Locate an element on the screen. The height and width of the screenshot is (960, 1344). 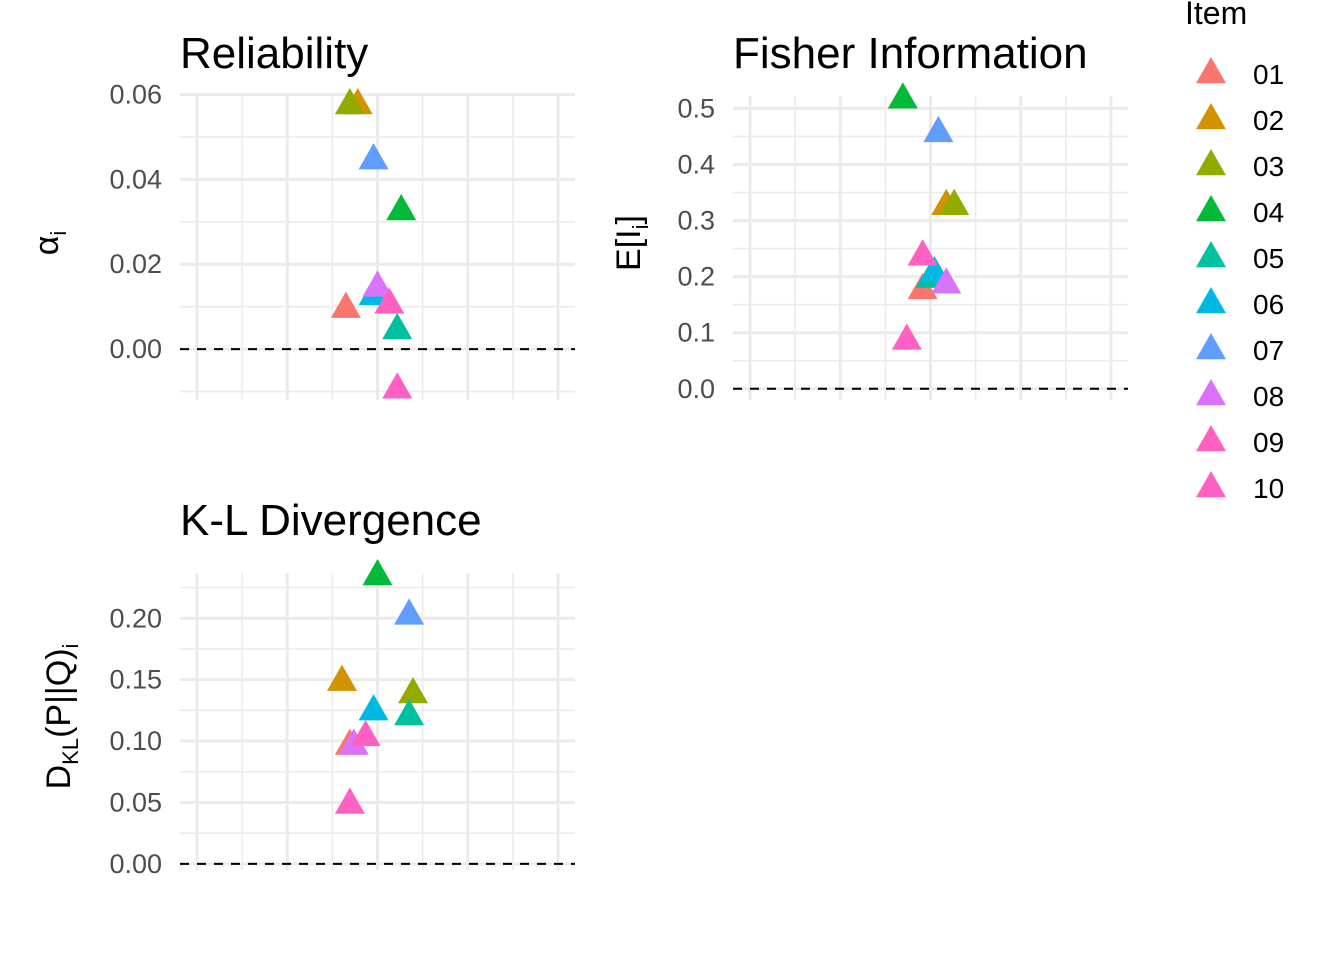
legend-label: 05 is located at coordinates (1268, 258).